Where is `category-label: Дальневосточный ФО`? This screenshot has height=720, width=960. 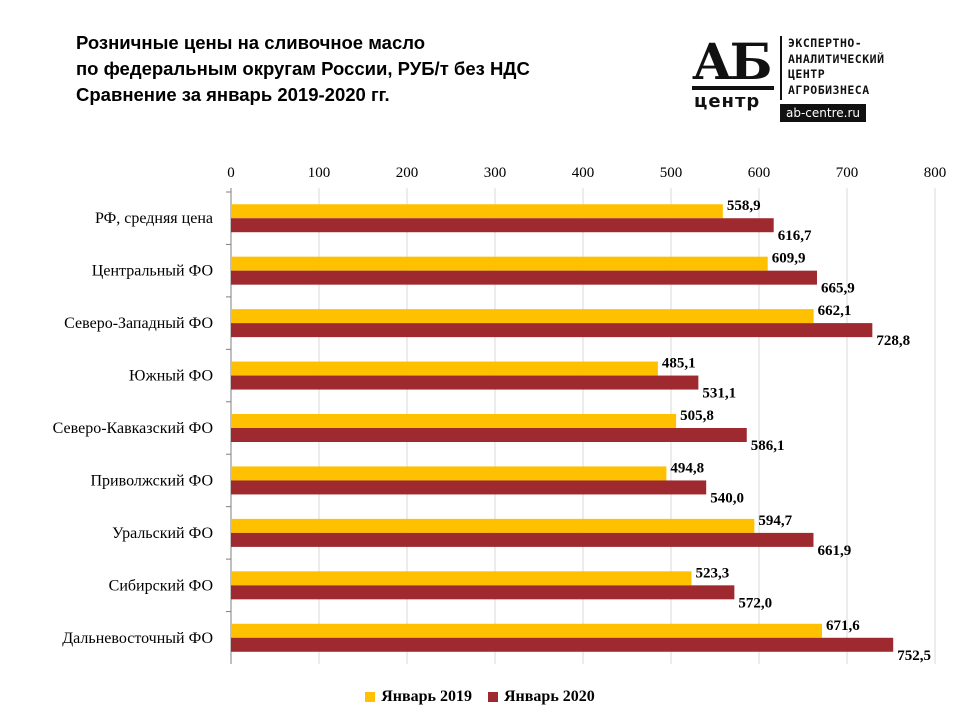
category-label: Дальневосточный ФО is located at coordinates (137, 638).